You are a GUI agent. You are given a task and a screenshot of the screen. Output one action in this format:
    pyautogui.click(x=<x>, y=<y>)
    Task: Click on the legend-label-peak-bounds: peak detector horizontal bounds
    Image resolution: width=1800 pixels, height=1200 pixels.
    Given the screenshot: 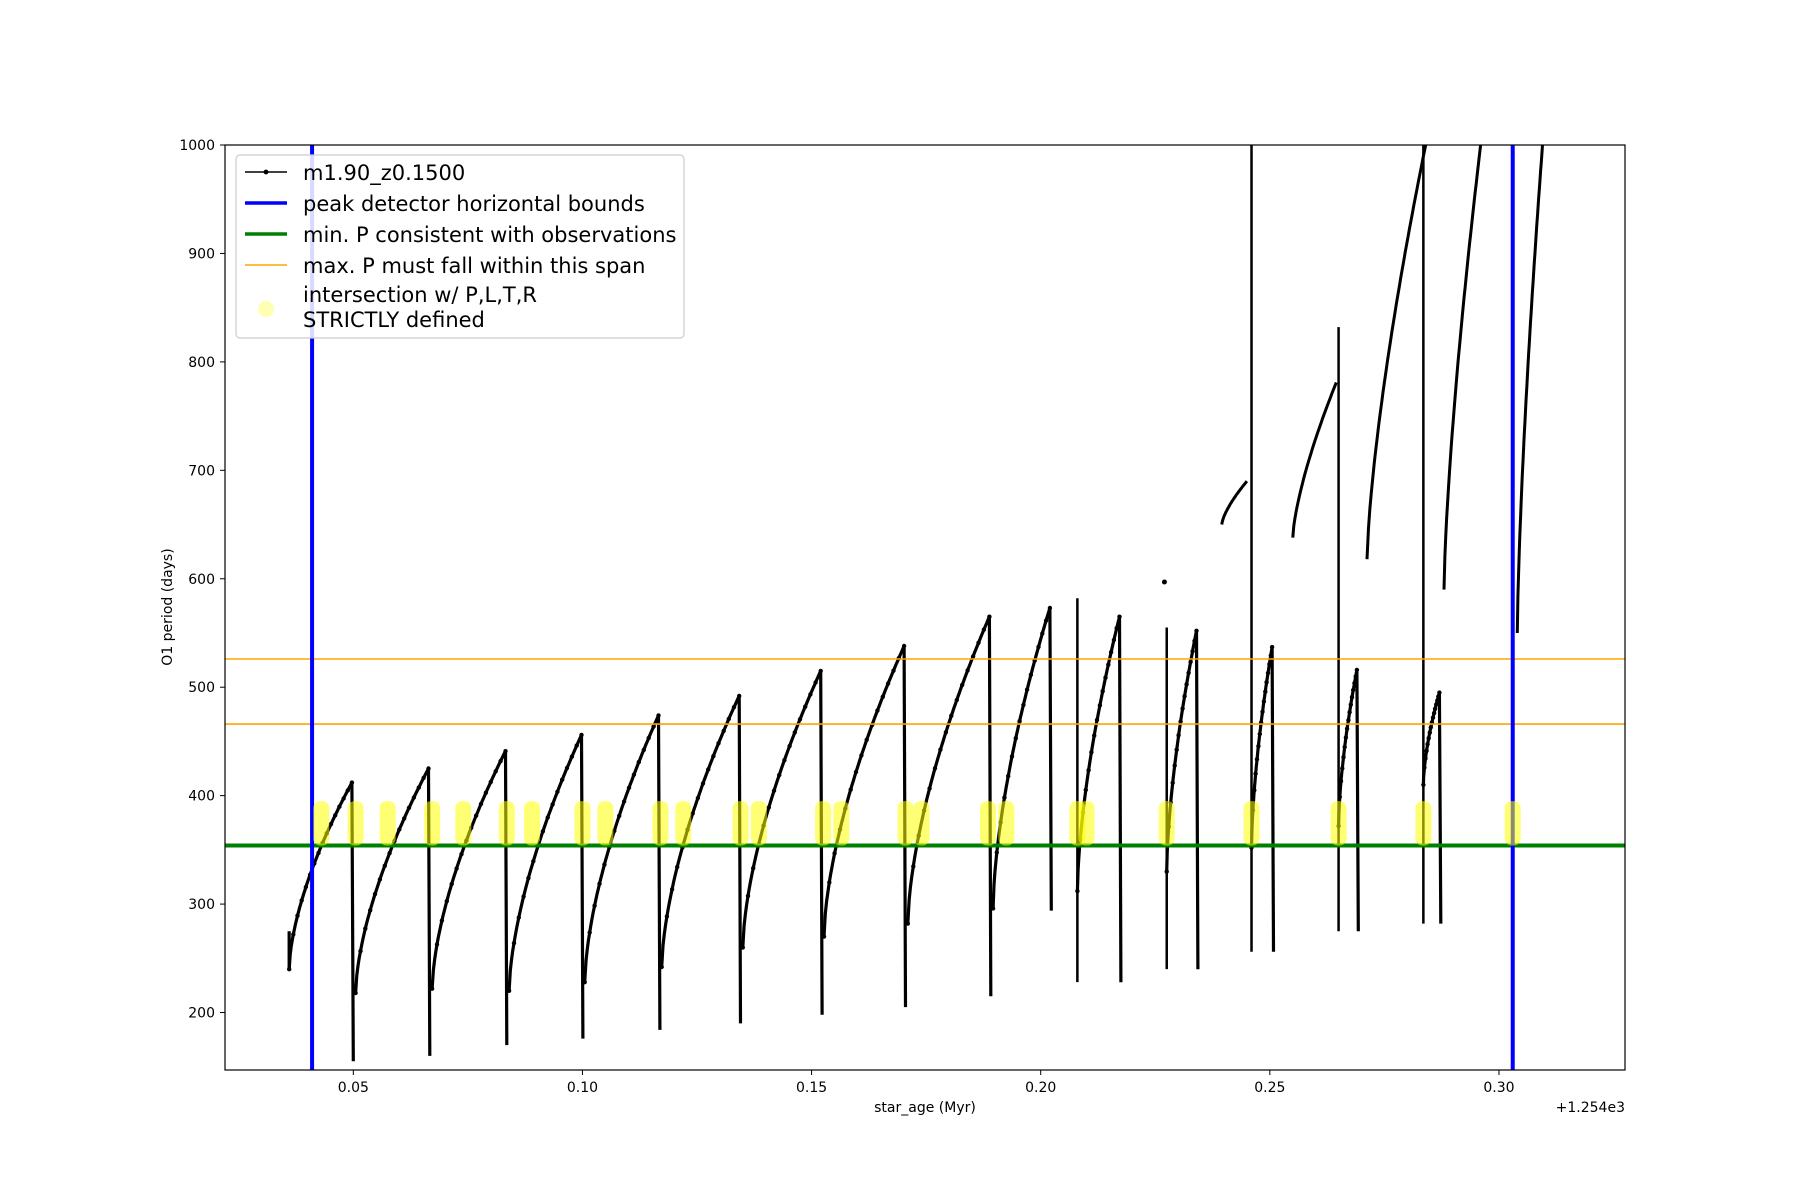 What is the action you would take?
    pyautogui.click(x=474, y=204)
    